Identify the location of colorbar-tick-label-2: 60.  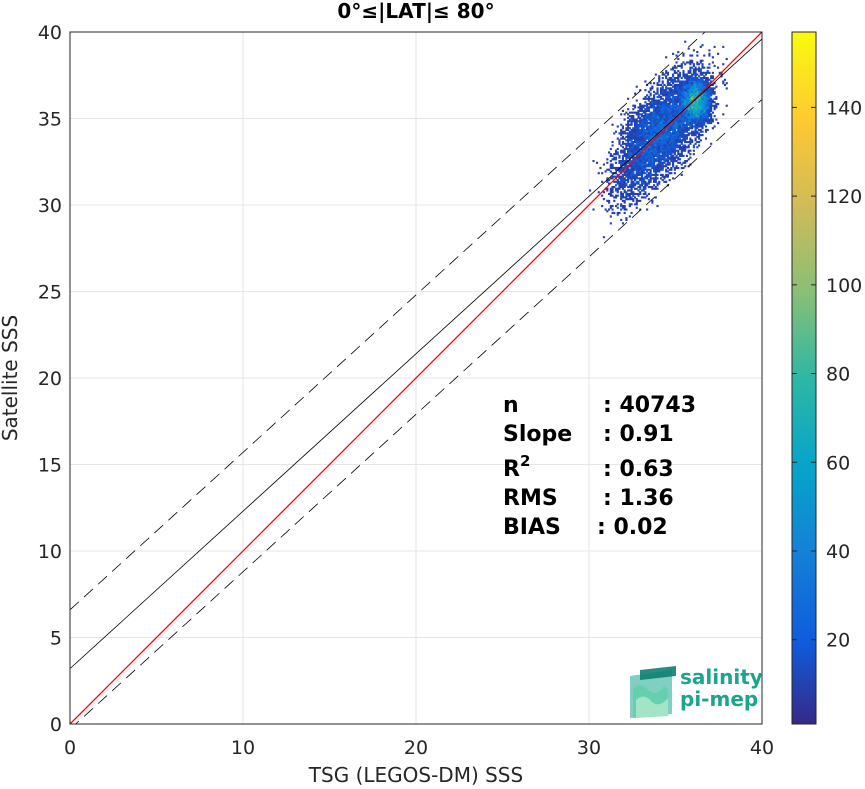
(838, 463).